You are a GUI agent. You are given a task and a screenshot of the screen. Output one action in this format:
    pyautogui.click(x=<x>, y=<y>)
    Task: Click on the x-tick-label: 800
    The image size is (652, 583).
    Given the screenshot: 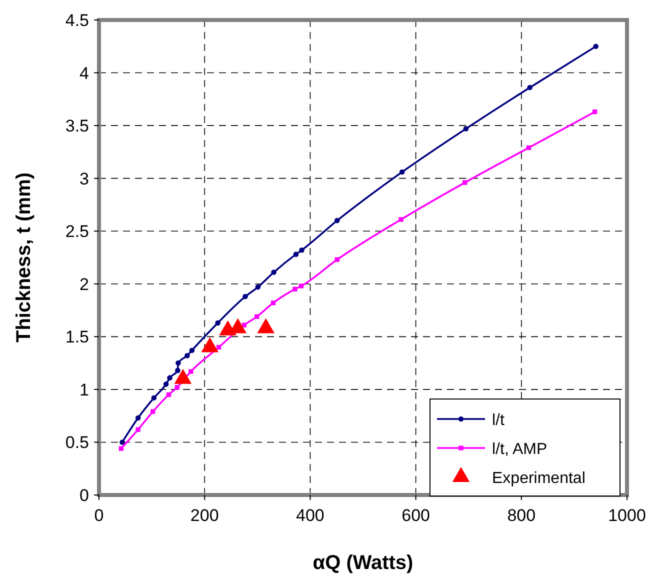 What is the action you would take?
    pyautogui.click(x=521, y=515)
    